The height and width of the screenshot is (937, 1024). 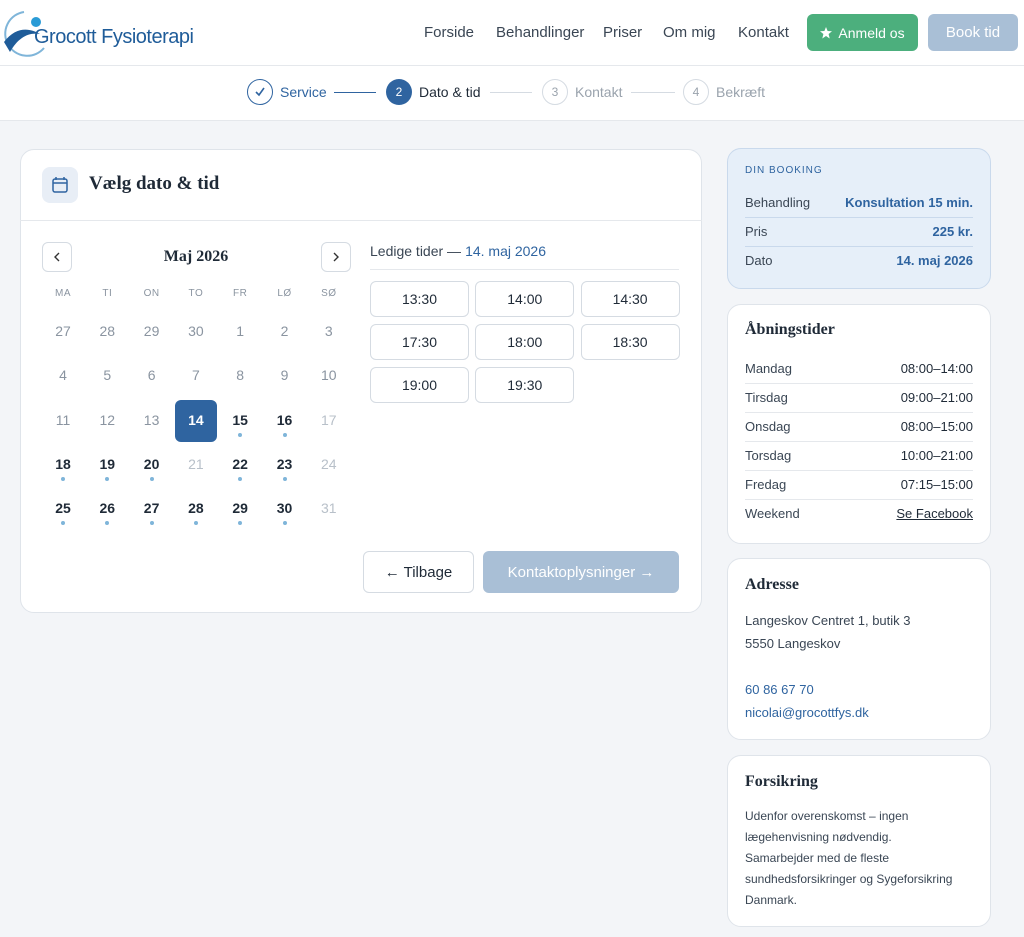 I want to click on calendar-day: 25, so click(x=63, y=508).